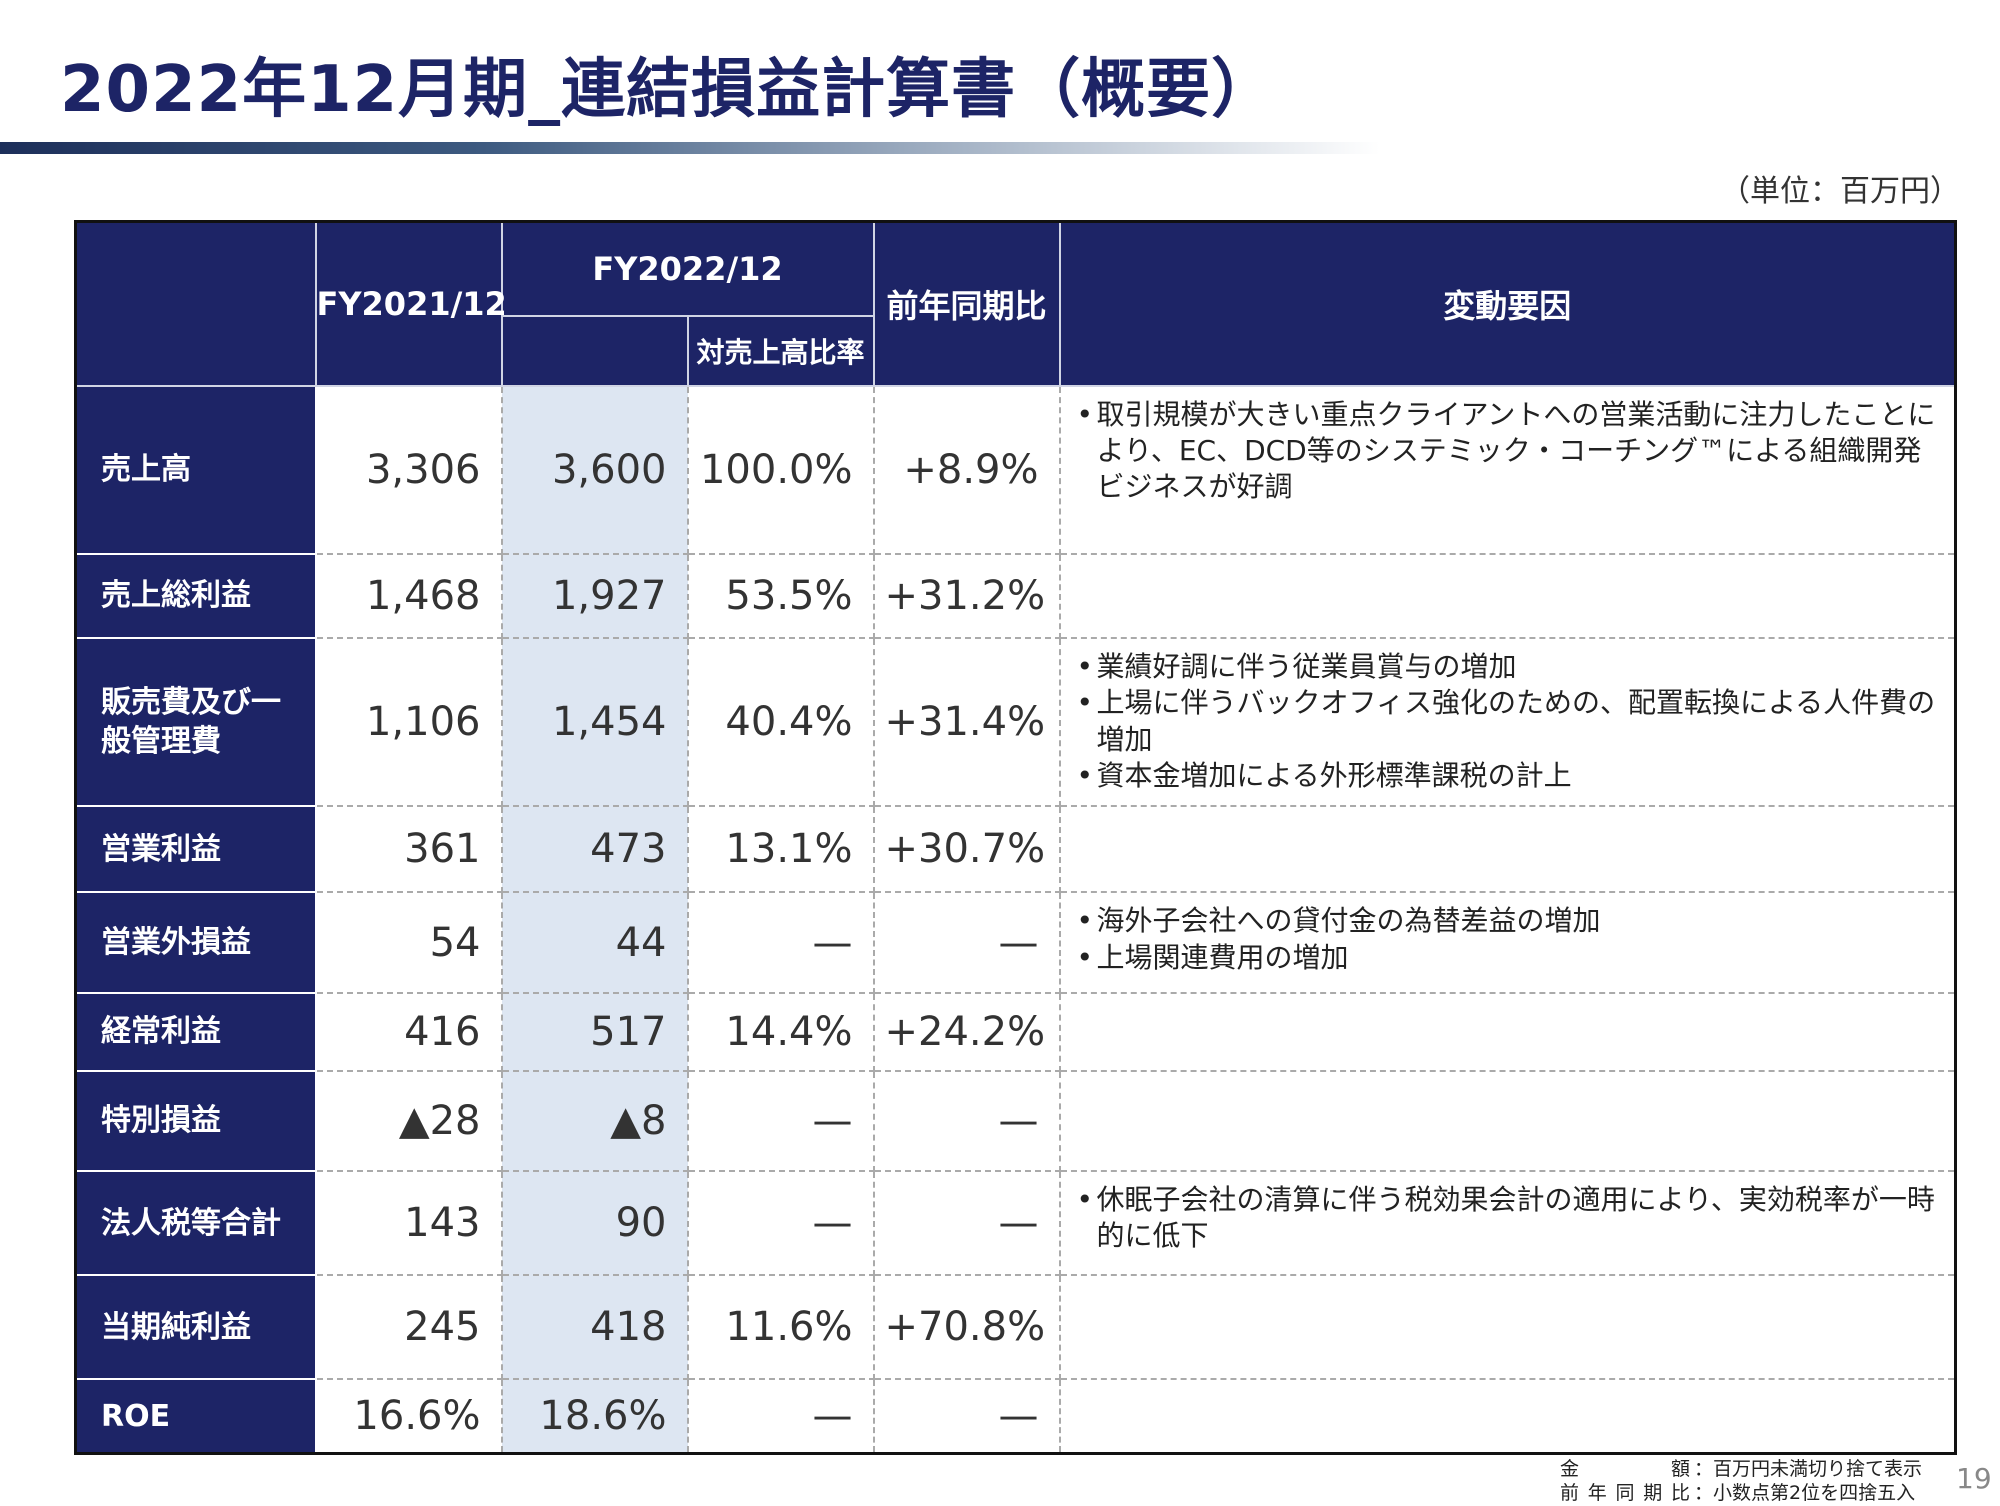 The height and width of the screenshot is (1506, 2000). I want to click on cell-fy2022: 90, so click(594, 1223).